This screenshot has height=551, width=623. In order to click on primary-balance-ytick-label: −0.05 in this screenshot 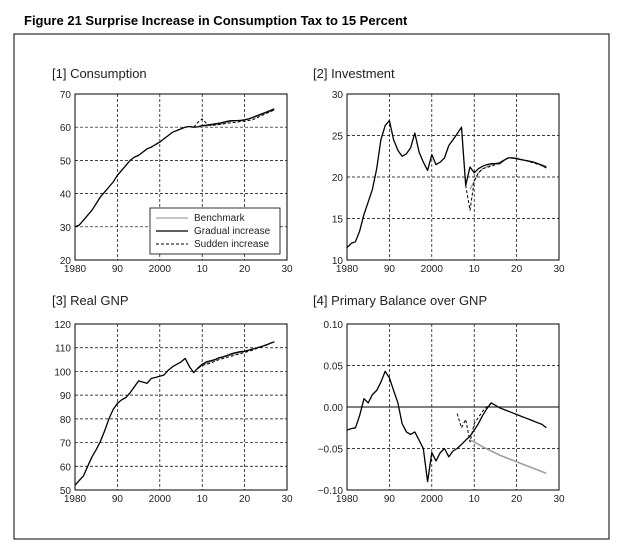, I will do `click(331, 450)`.